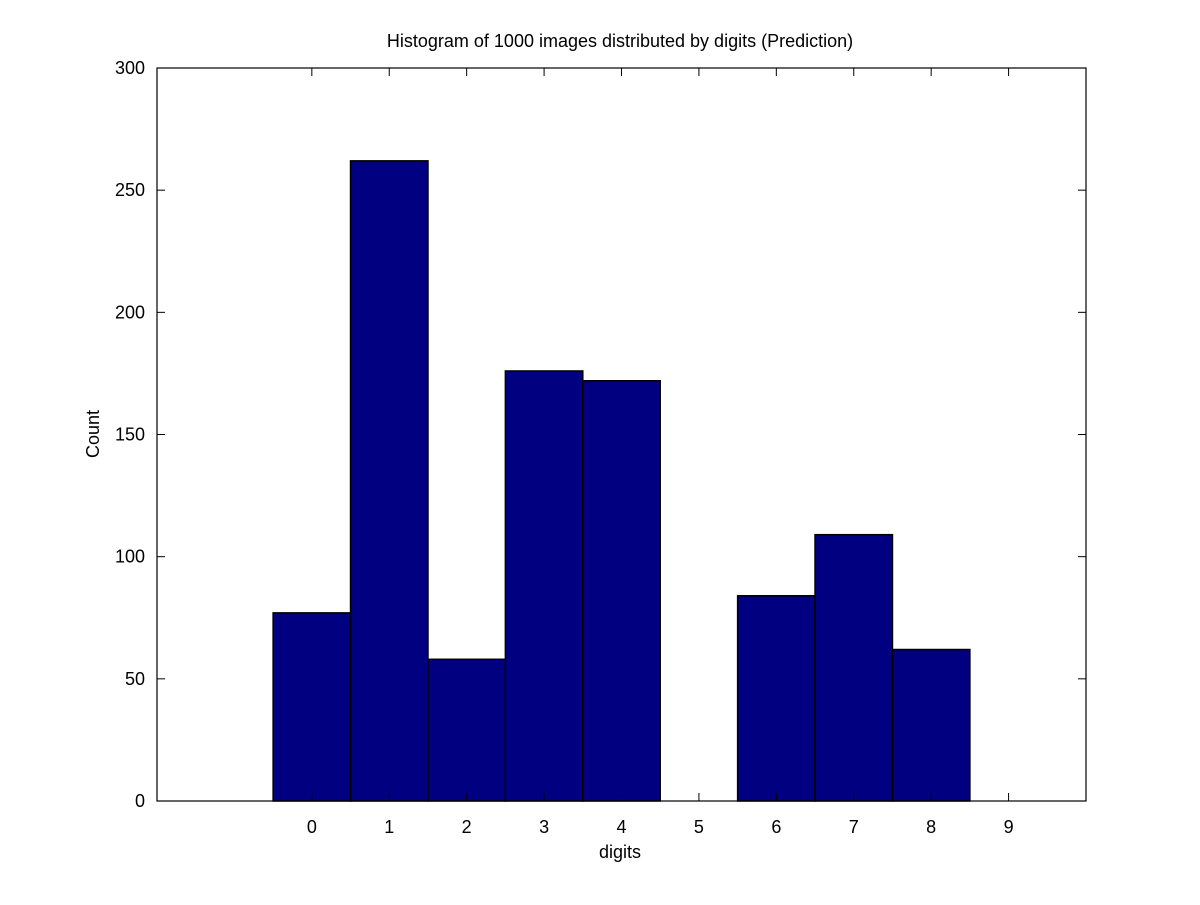 This screenshot has height=905, width=1200. Describe the element at coordinates (854, 827) in the screenshot. I see `x-tick-label-7: 7` at that location.